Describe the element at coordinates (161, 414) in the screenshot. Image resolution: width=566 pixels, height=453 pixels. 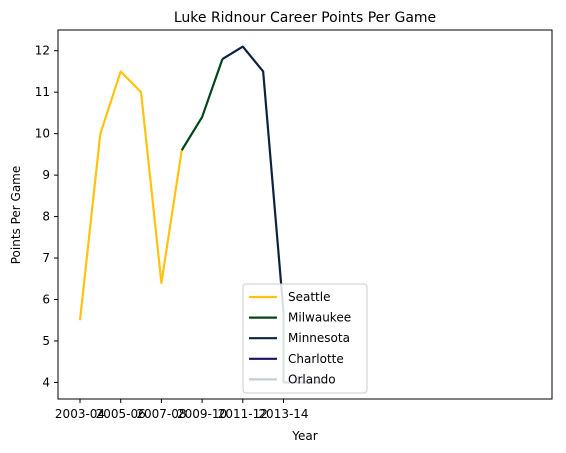
I see `x-tick-label: 2007-08` at that location.